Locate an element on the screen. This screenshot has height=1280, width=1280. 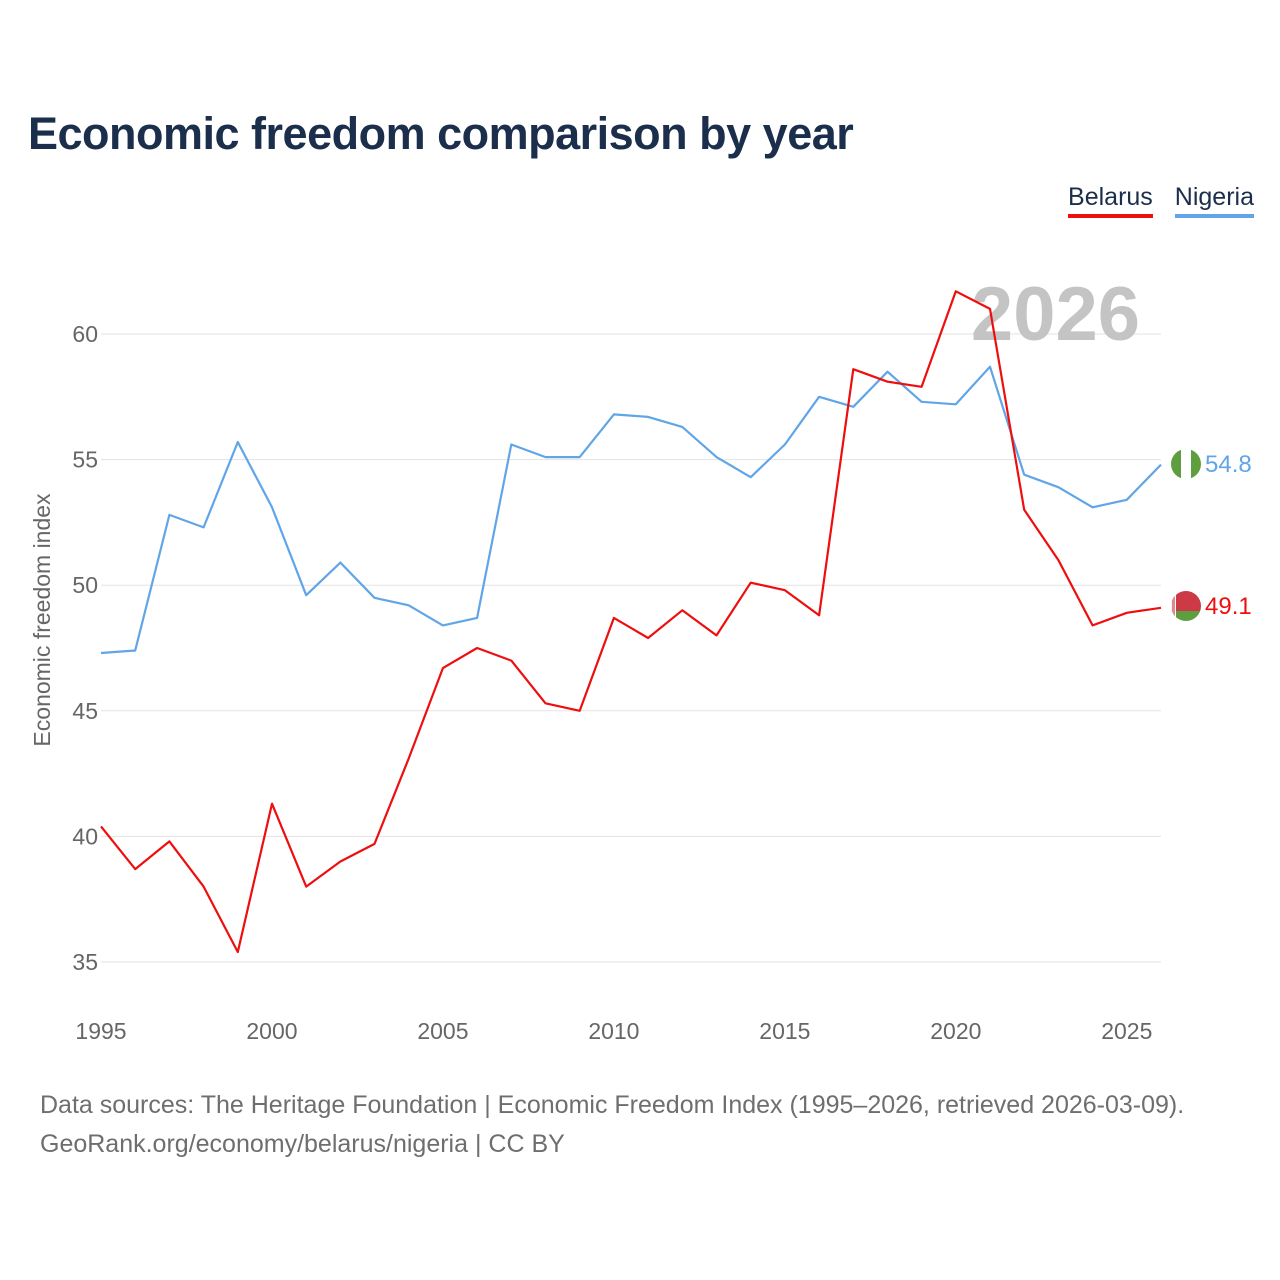
legend-item-nigeria: Nigeria is located at coordinates (1214, 200).